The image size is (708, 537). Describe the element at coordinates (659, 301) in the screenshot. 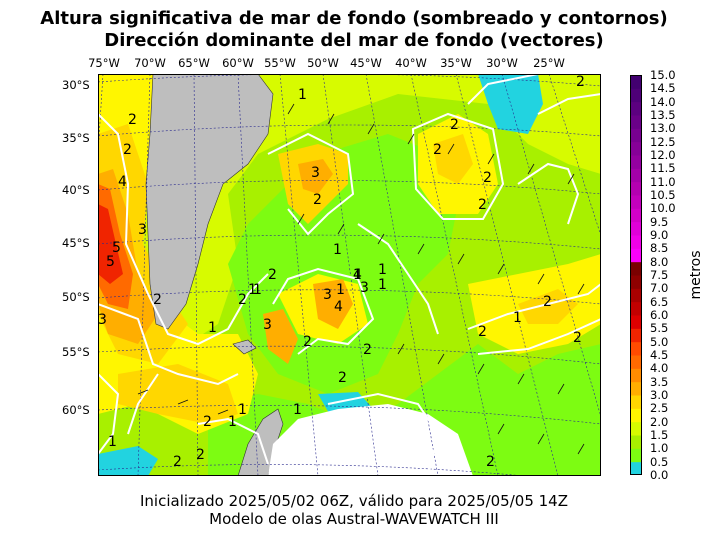

I see `colorbar-tick: 6.5` at that location.